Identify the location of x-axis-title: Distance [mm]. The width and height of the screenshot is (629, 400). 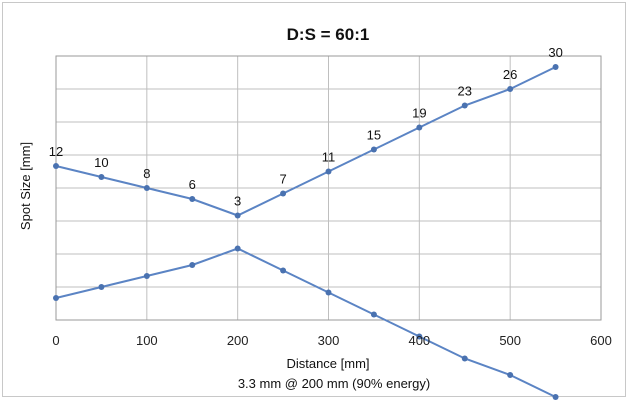
(327, 363).